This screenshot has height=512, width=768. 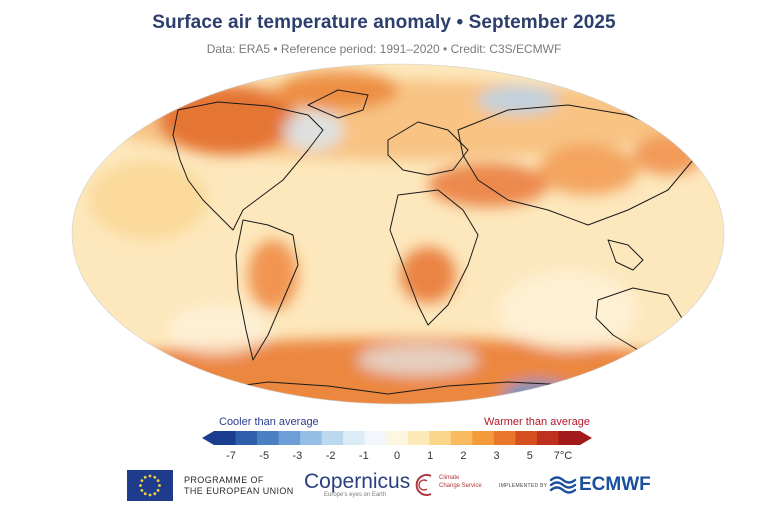 I want to click on colorbar-tick-label: 0, so click(x=397, y=456).